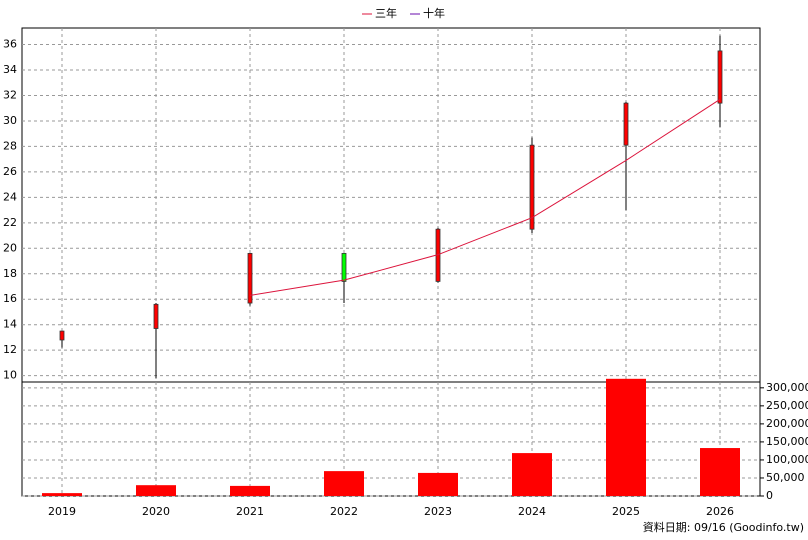 The image size is (808, 540). Describe the element at coordinates (62, 511) in the screenshot. I see `x-tick-label: 2019` at that location.